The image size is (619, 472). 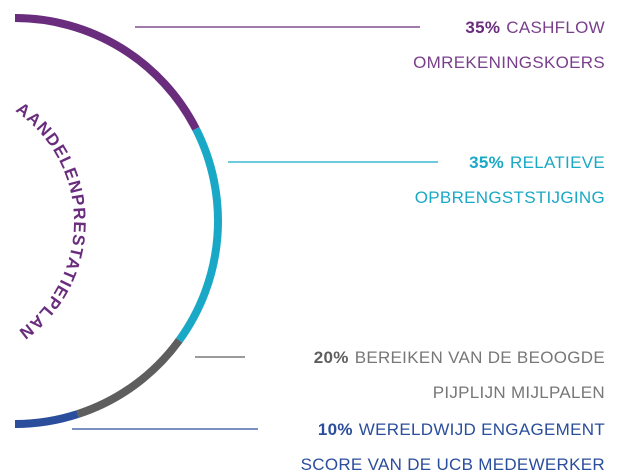 I want to click on category-label: WERELDWIJD ENGAGEMENT, so click(x=482, y=429).